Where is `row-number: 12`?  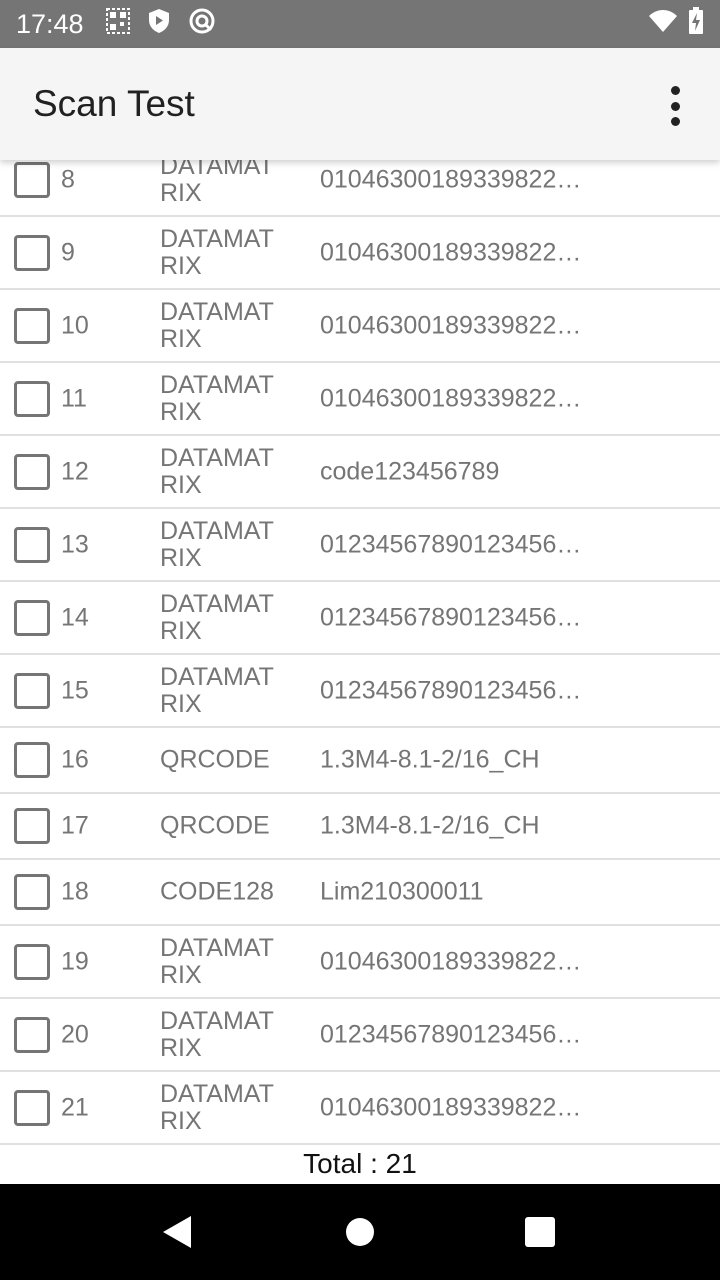 row-number: 12 is located at coordinates (75, 471).